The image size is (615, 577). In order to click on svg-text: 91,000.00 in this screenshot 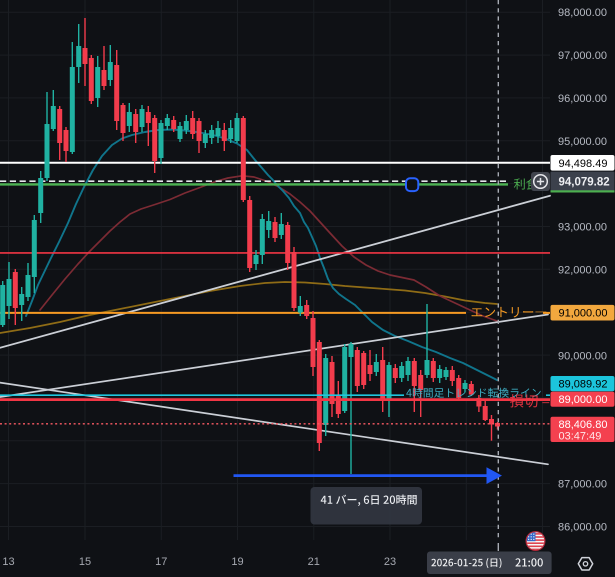, I will do `click(583, 314)`.